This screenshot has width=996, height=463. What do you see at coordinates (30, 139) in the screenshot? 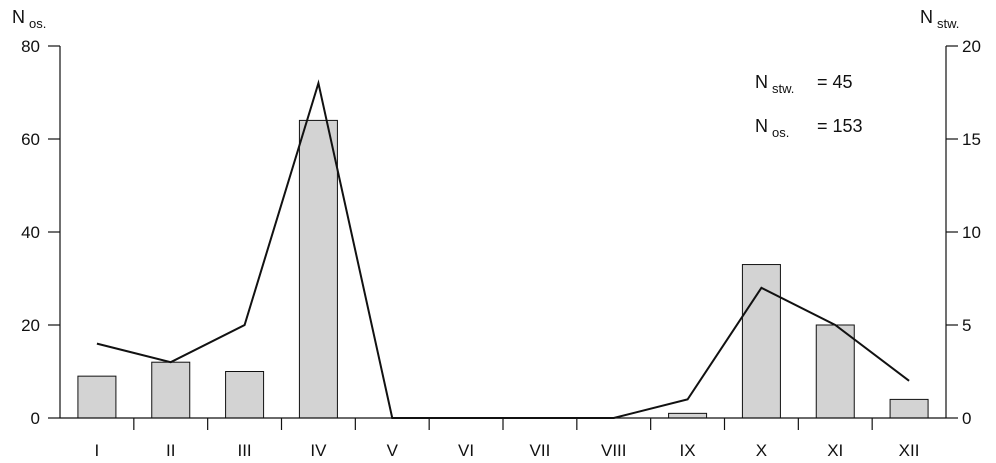
I see `left-tick-label: 60` at bounding box center [30, 139].